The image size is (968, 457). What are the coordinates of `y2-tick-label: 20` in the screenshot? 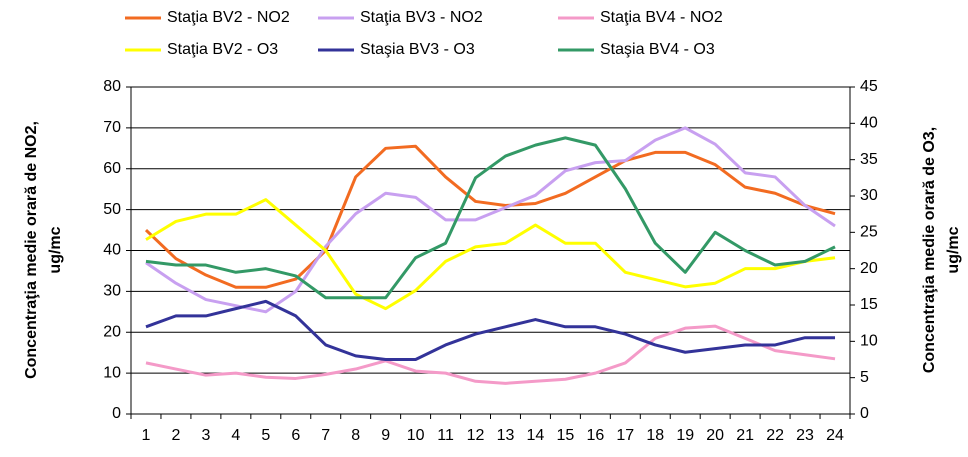 It's located at (869, 268).